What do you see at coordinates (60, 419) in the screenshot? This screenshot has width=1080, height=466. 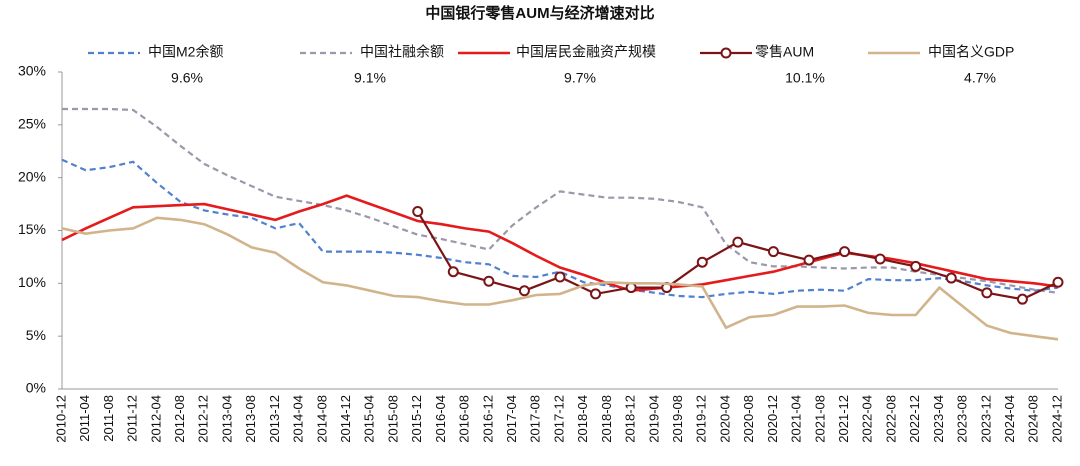 I see `x-tick-label: 2010-12` at bounding box center [60, 419].